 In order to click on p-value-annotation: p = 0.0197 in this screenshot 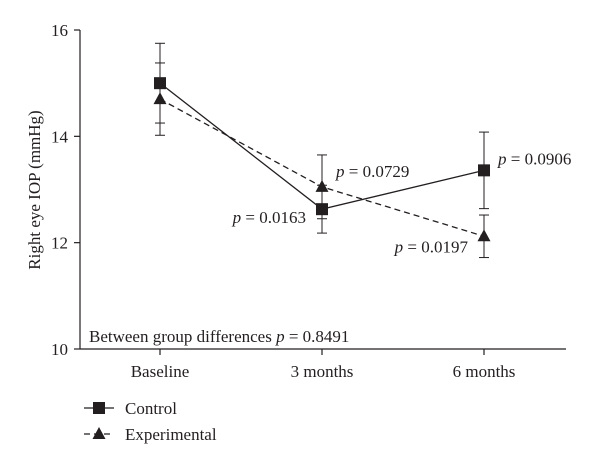, I will do `click(431, 246)`.